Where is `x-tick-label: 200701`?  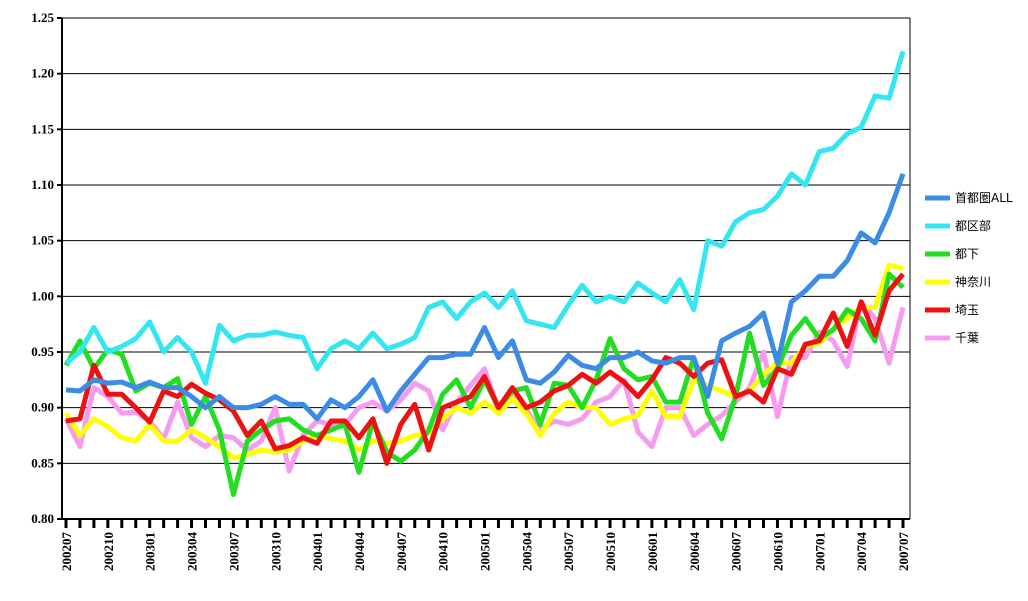
x-tick-label: 200701 is located at coordinates (819, 551).